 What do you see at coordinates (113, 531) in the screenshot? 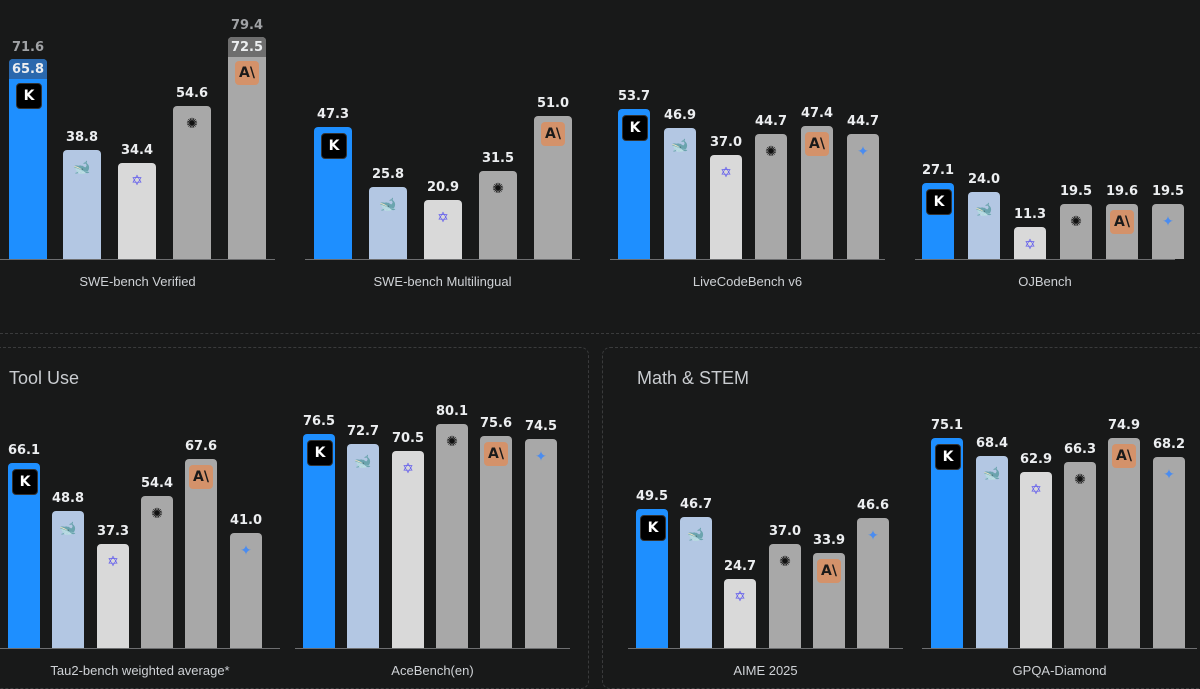
I see `value-label: 37.3` at bounding box center [113, 531].